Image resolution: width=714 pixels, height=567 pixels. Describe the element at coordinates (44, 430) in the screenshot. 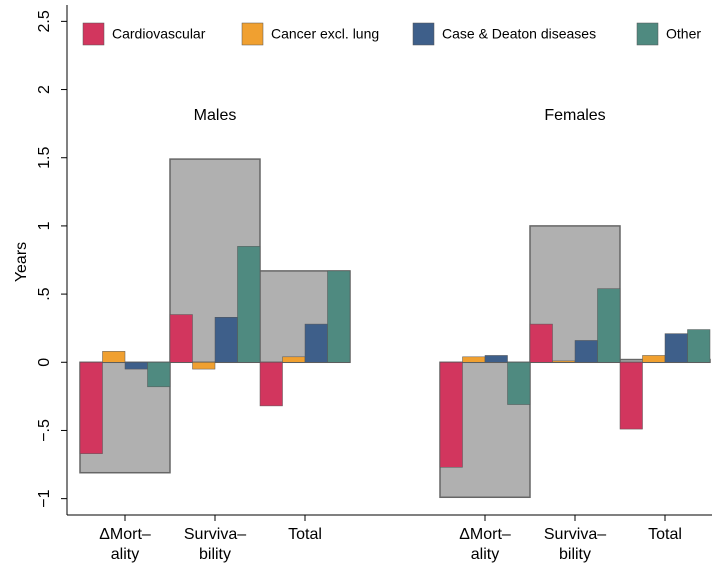

I see `y-tick-label: −.5` at that location.